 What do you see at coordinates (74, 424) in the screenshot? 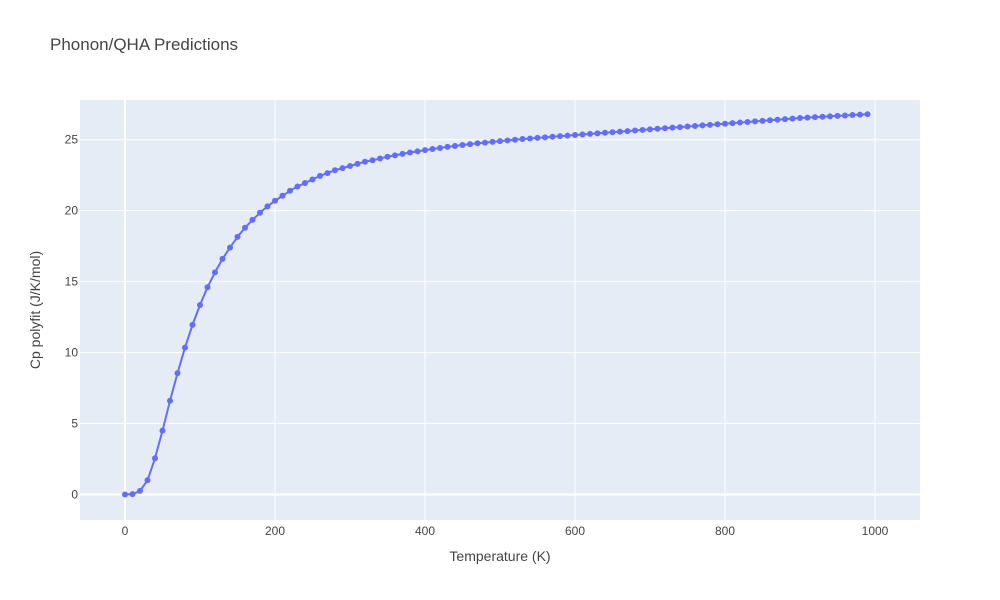
I see `y-tick-label: 5` at bounding box center [74, 424].